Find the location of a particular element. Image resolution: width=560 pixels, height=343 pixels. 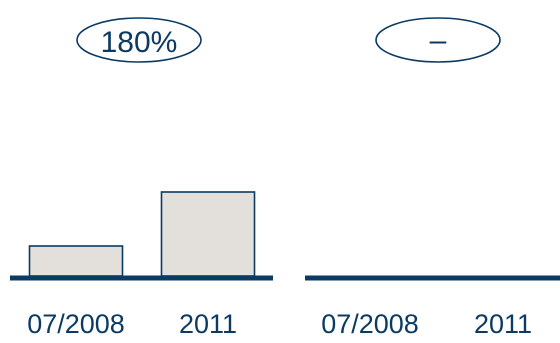

badge-label-left: 180% is located at coordinates (139, 42).